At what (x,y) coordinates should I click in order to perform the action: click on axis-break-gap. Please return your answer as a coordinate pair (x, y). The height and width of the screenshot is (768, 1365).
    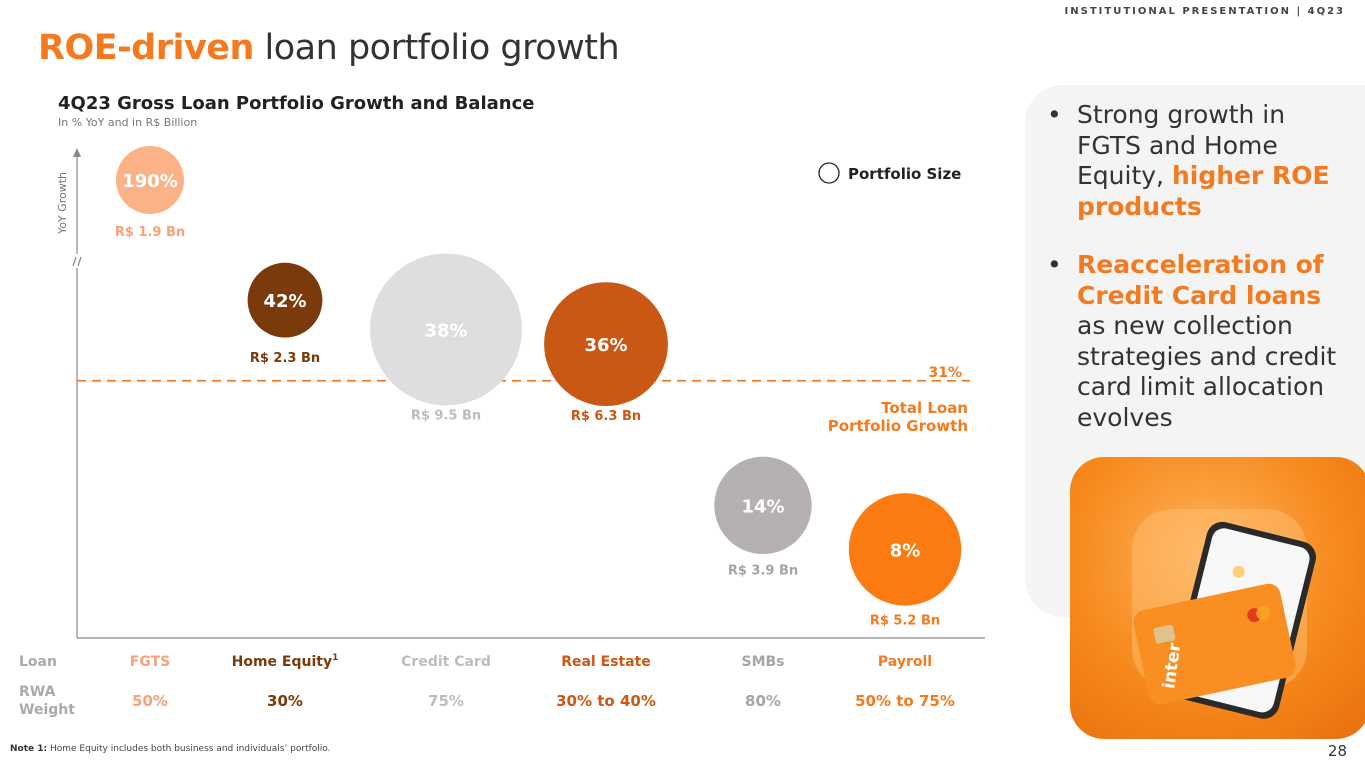
    Looking at the image, I should click on (77, 261).